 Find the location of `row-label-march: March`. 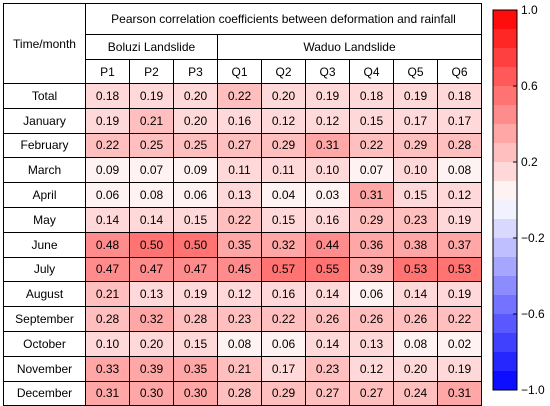

row-label-march: March is located at coordinates (44, 170).